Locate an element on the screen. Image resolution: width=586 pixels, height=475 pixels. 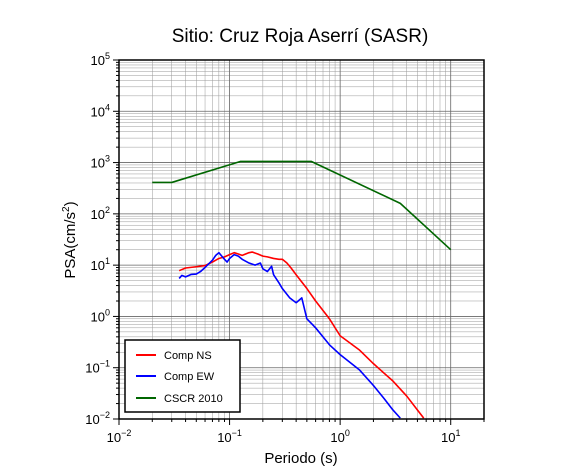
x-axis-label: Periodo (s) is located at coordinates (300, 458).